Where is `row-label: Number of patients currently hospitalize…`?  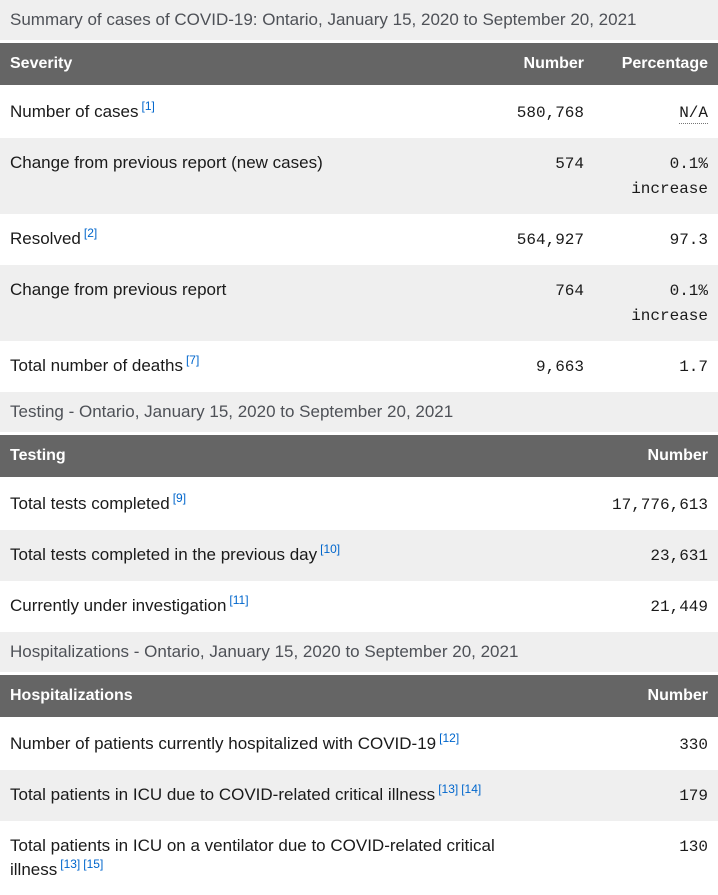 row-label: Number of patients currently hospitalize… is located at coordinates (223, 743).